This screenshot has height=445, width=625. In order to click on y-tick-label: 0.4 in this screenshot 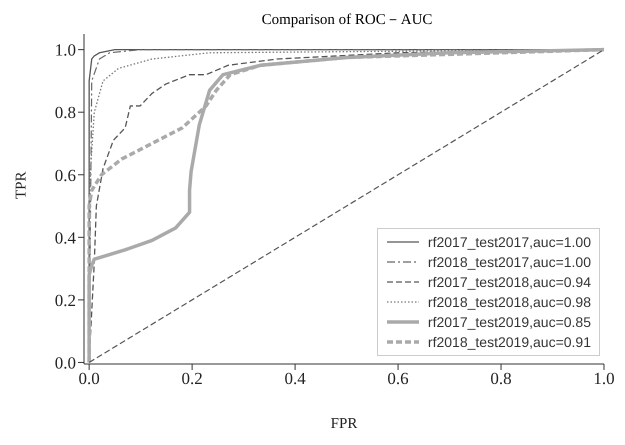, I will do `click(65, 238)`.